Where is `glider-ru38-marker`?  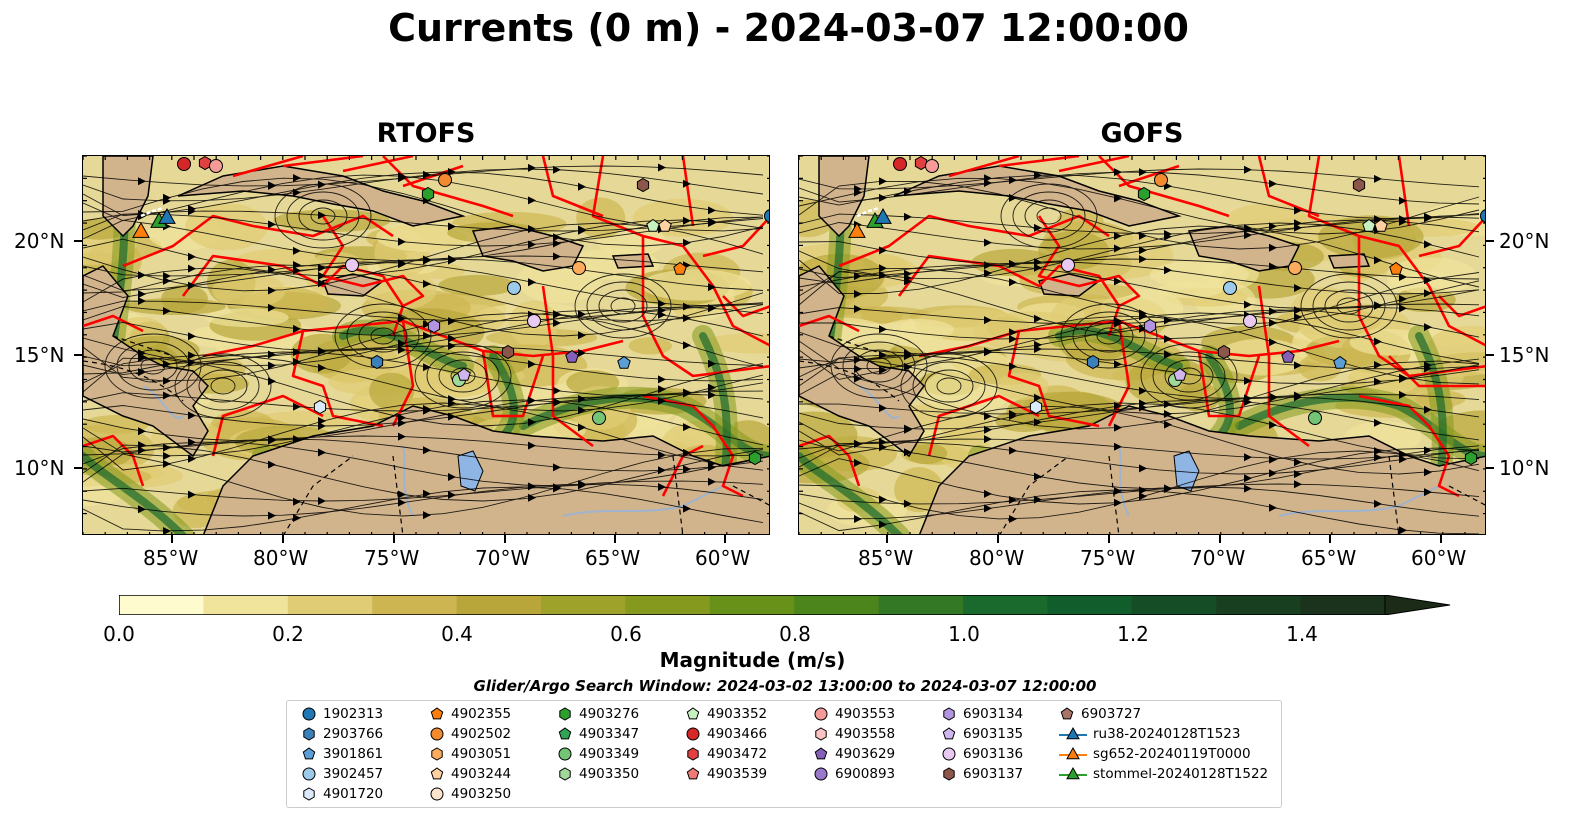
glider-ru38-marker is located at coordinates (883, 215).